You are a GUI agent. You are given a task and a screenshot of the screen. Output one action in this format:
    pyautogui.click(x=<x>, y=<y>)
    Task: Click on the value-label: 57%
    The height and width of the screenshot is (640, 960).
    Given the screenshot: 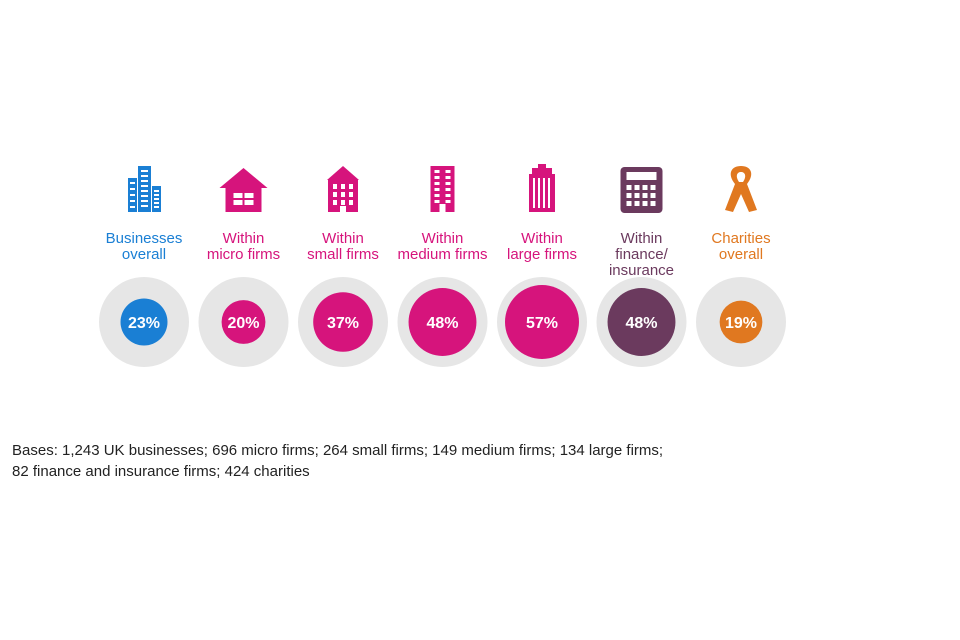 What is the action you would take?
    pyautogui.click(x=542, y=323)
    